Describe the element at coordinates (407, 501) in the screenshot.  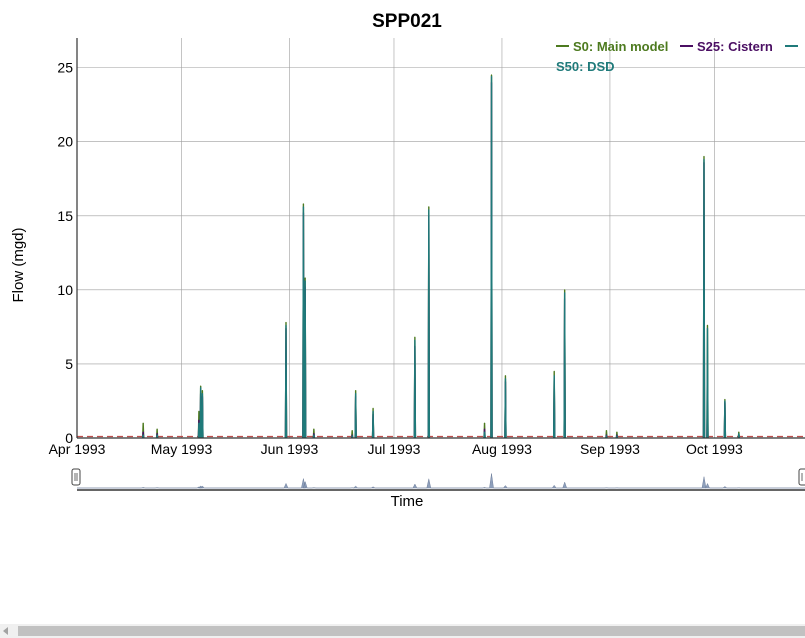
I see `x-axis-label: Time` at that location.